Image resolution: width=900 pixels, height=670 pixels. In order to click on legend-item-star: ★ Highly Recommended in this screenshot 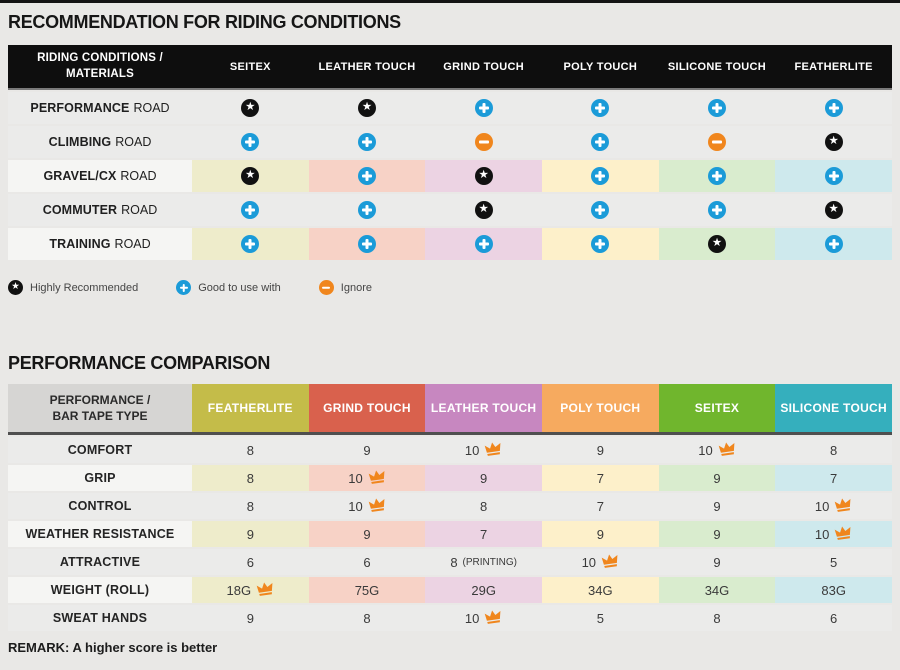, I will do `click(73, 287)`.